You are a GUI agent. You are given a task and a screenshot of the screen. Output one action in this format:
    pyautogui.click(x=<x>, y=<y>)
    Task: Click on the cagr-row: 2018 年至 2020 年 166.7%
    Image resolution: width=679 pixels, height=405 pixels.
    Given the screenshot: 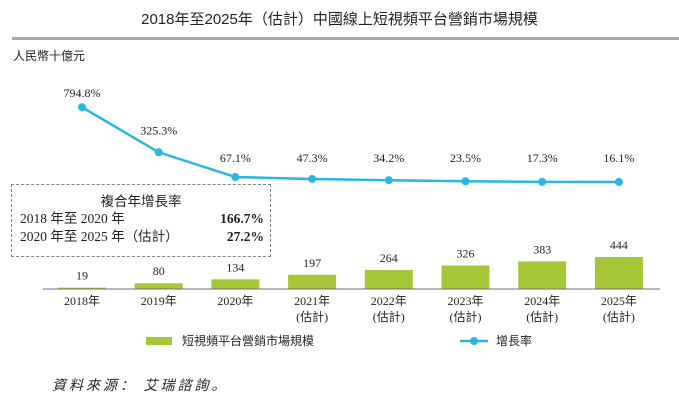 What is the action you would take?
    pyautogui.click(x=141, y=219)
    